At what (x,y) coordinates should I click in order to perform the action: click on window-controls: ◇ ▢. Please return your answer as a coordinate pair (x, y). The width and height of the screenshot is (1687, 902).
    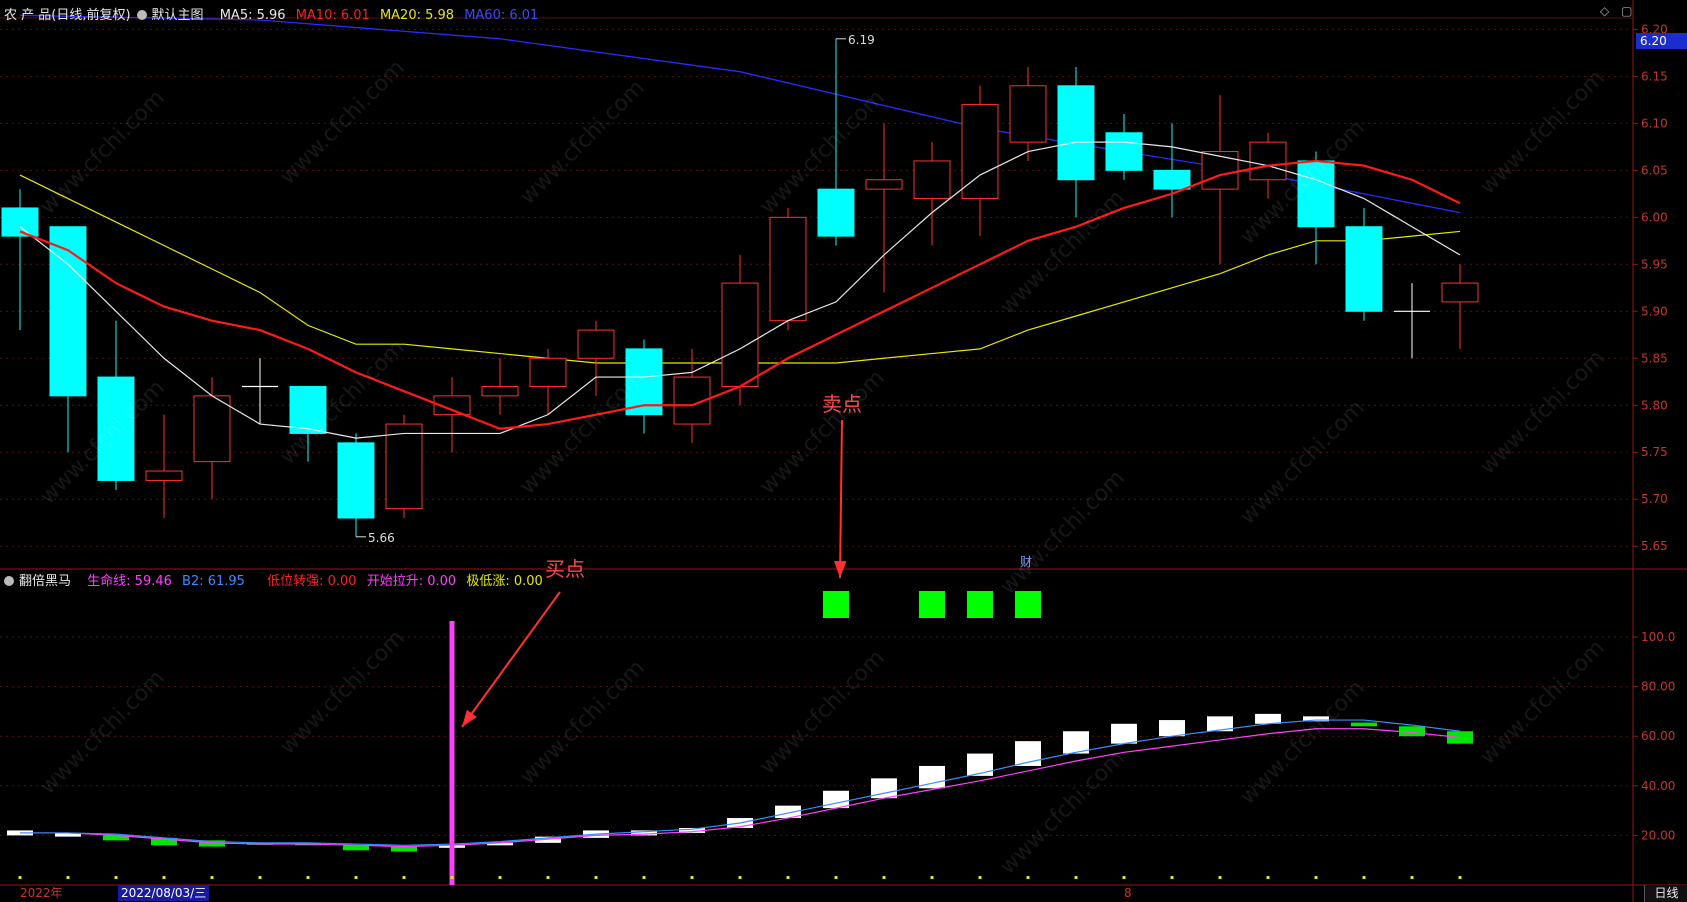
    Looking at the image, I should click on (1616, 11).